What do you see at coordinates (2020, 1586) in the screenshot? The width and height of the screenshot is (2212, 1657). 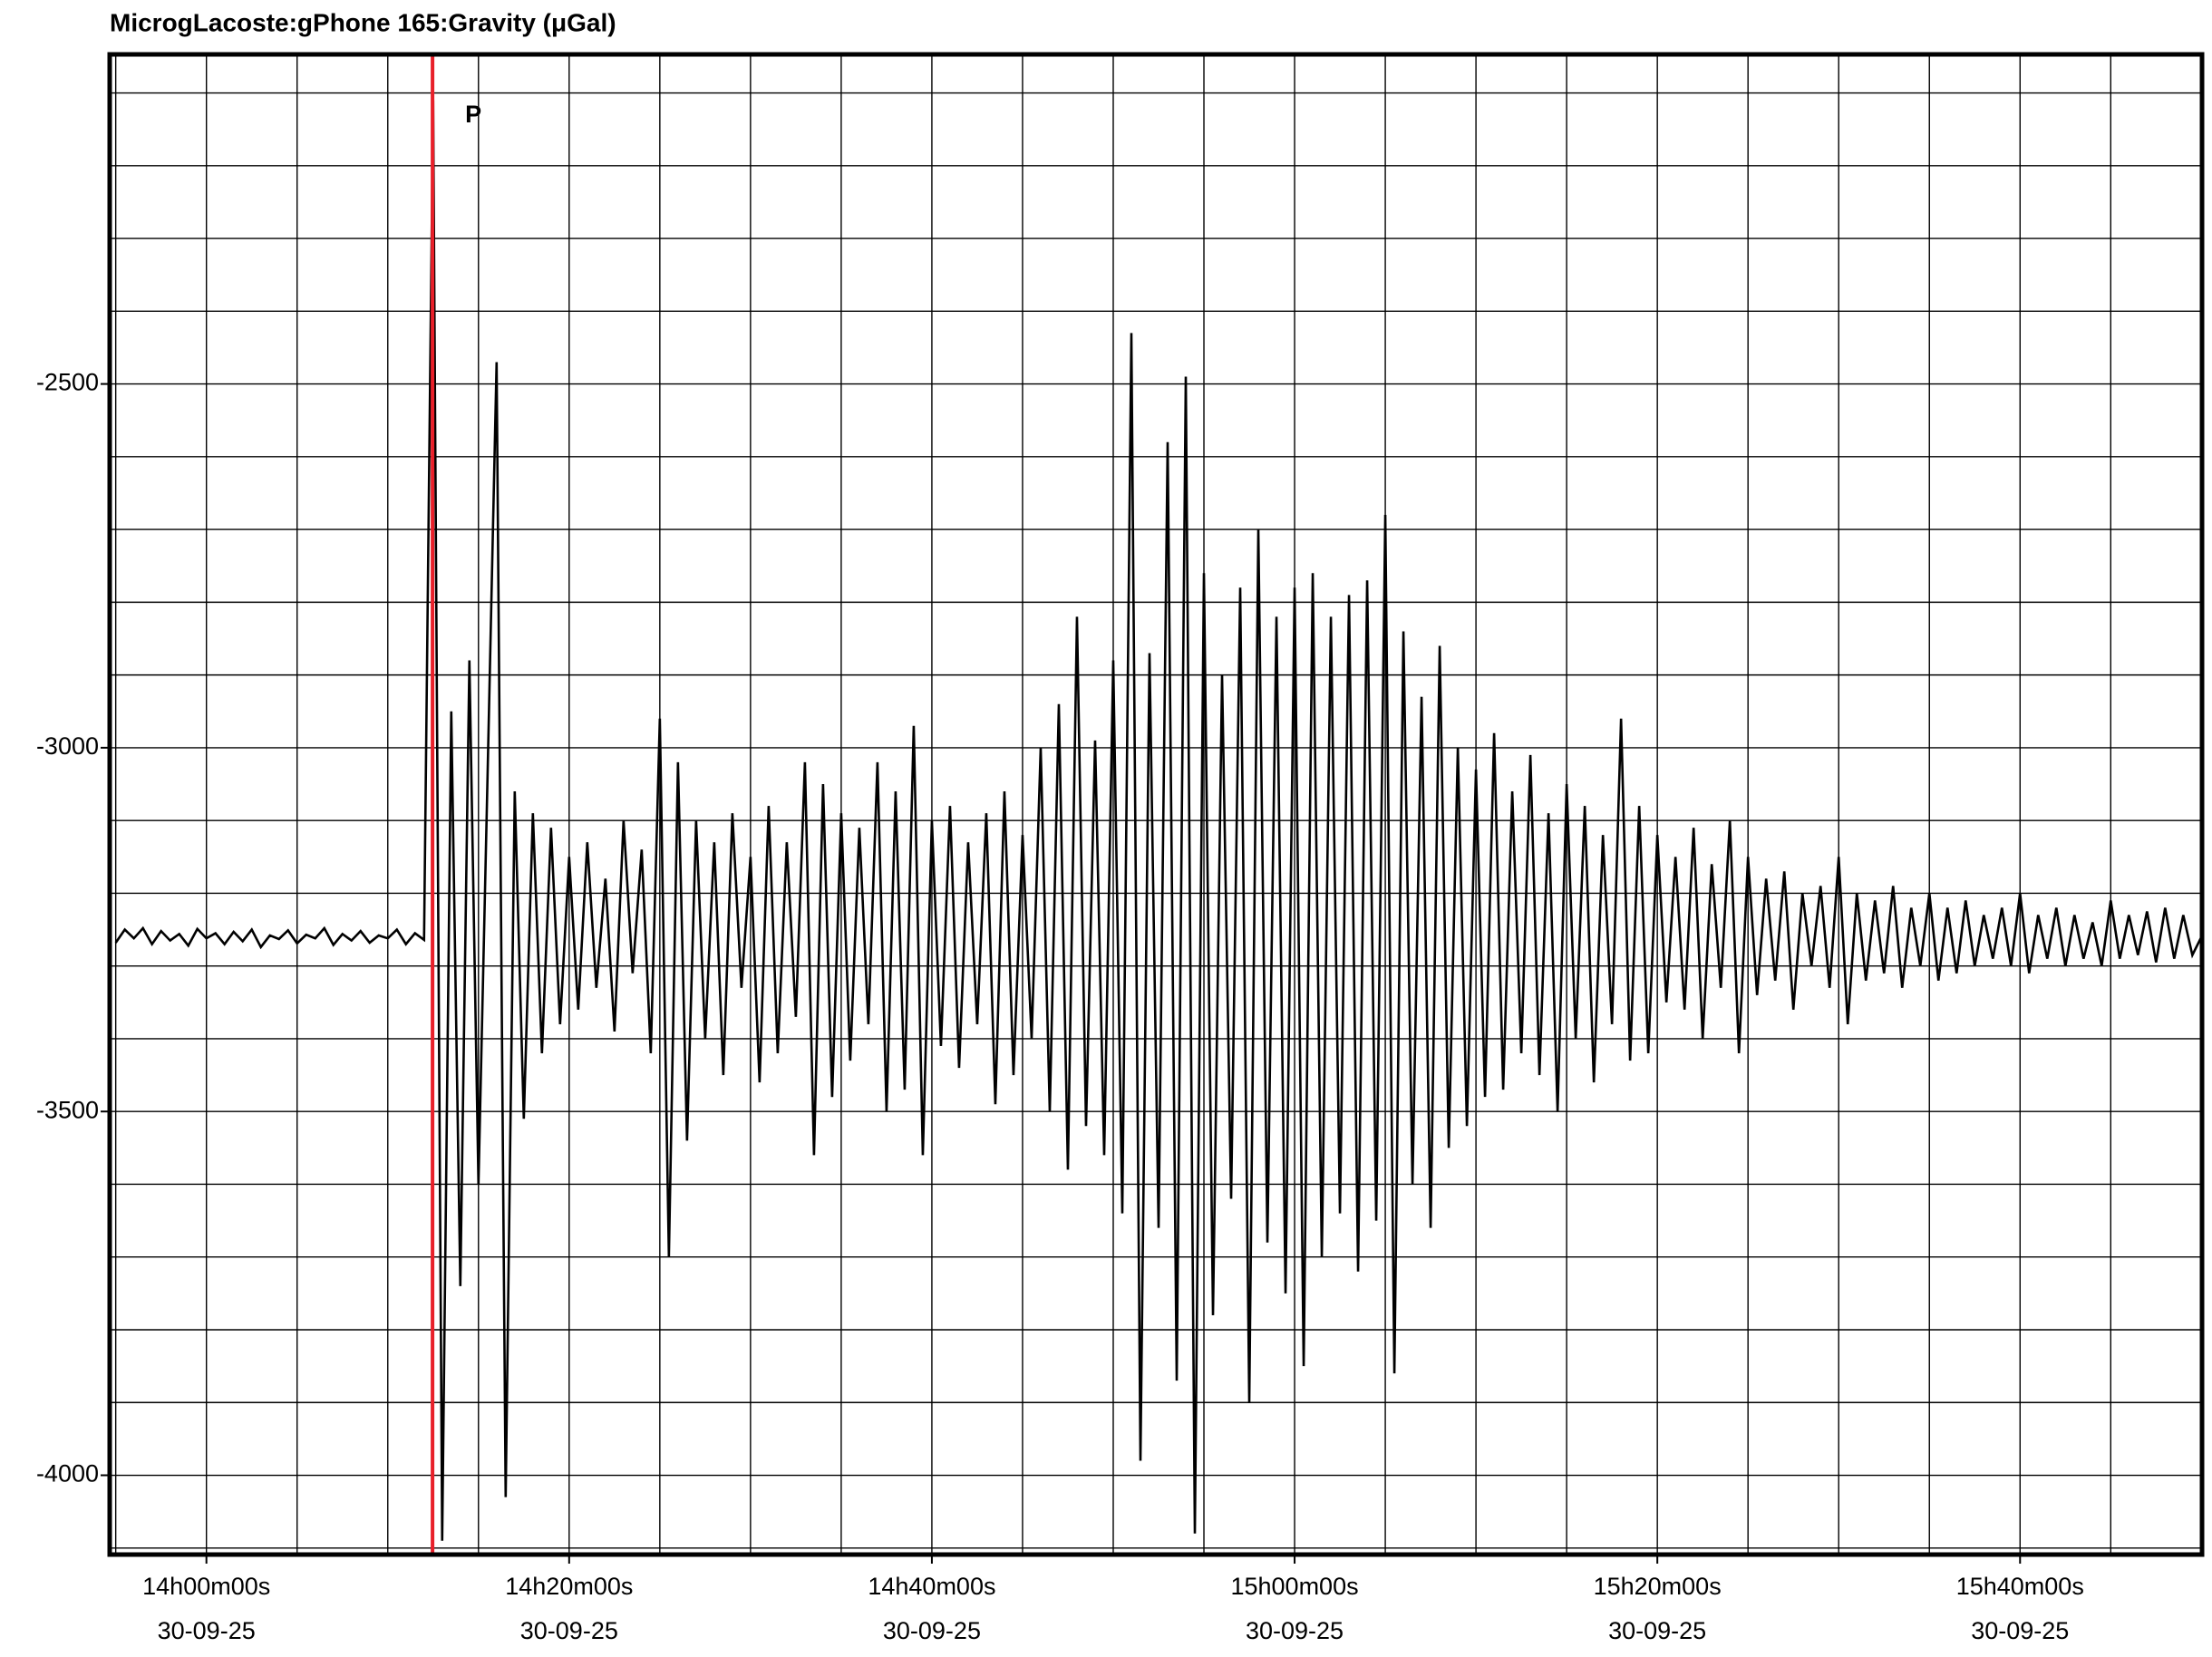 I see `x-tick-label: 15h40m00s` at bounding box center [2020, 1586].